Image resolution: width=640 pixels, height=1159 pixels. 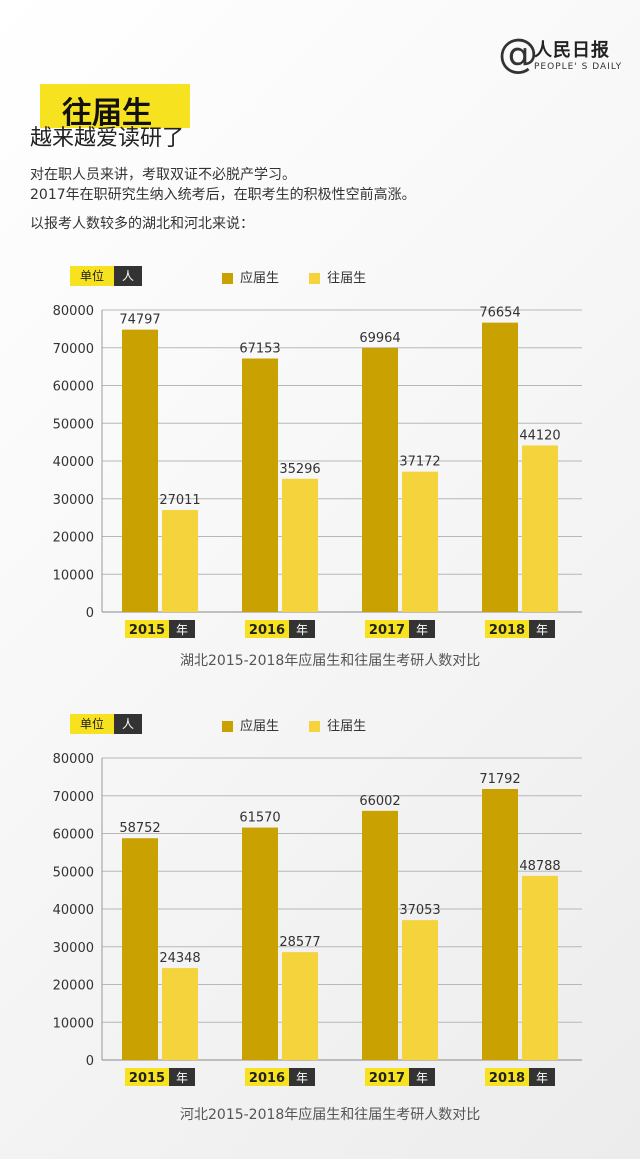 I want to click on chart-title: 河北2015-2018年应届生和往届生考研人数对比, so click(x=330, y=1115).